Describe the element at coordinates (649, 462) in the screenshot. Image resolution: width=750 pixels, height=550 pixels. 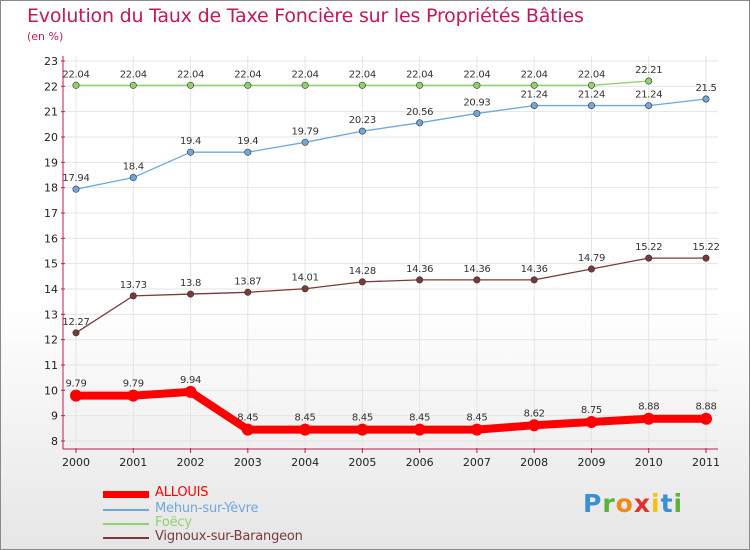
I see `x-tick-label: 2010` at that location.